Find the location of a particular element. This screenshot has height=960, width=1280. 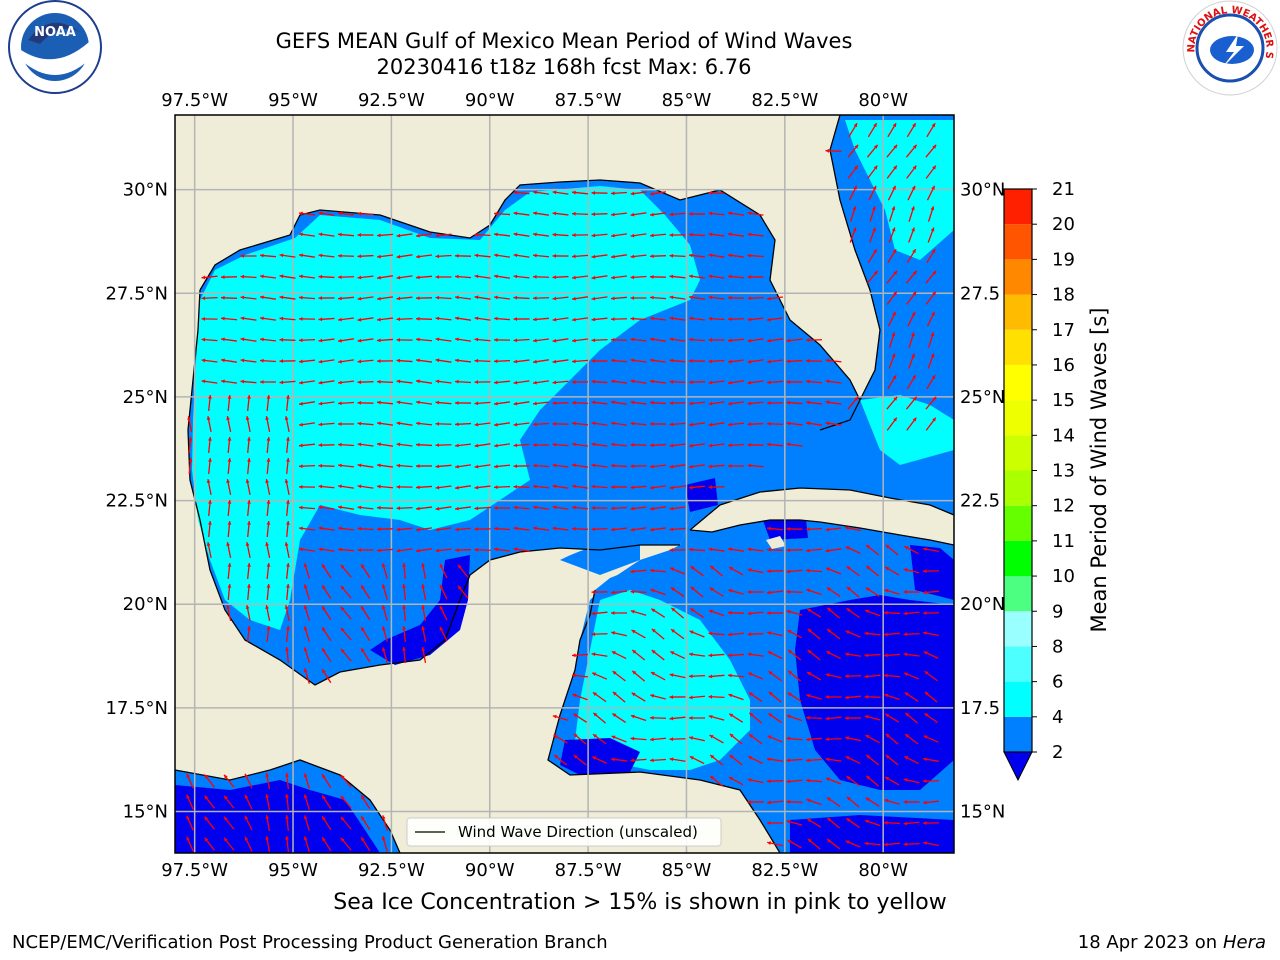

lat-label-left: 15°N is located at coordinates (145, 812).